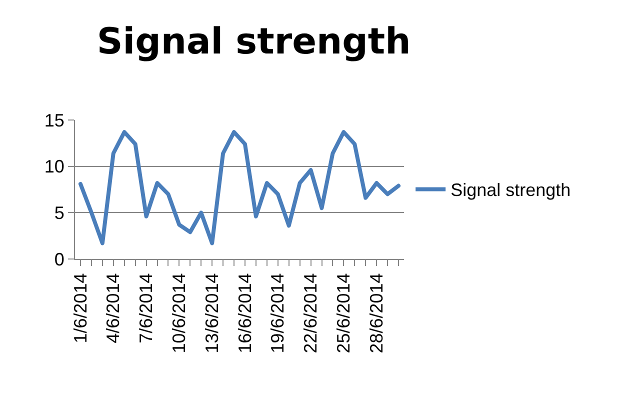  Describe the element at coordinates (54, 120) in the screenshot. I see `y-tick-label: 15` at that location.